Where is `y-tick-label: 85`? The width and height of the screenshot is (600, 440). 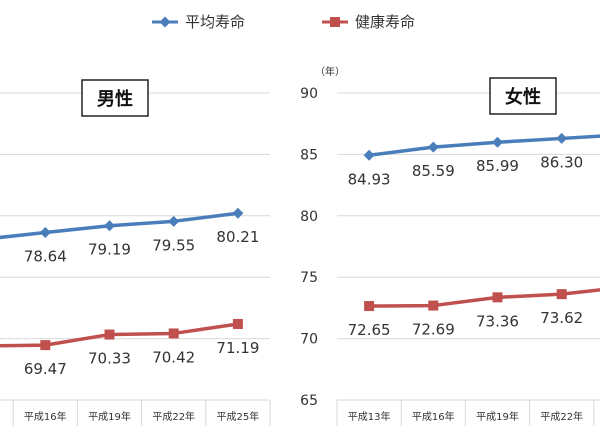
y-tick-label: 85 is located at coordinates (309, 155).